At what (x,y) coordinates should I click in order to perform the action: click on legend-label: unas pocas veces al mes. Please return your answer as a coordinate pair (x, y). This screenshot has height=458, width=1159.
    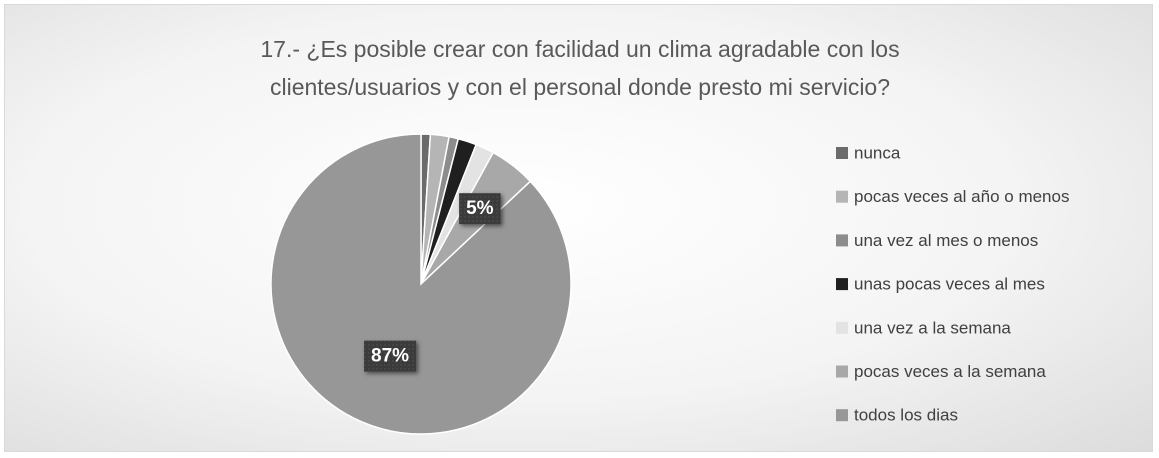
    Looking at the image, I should click on (949, 284).